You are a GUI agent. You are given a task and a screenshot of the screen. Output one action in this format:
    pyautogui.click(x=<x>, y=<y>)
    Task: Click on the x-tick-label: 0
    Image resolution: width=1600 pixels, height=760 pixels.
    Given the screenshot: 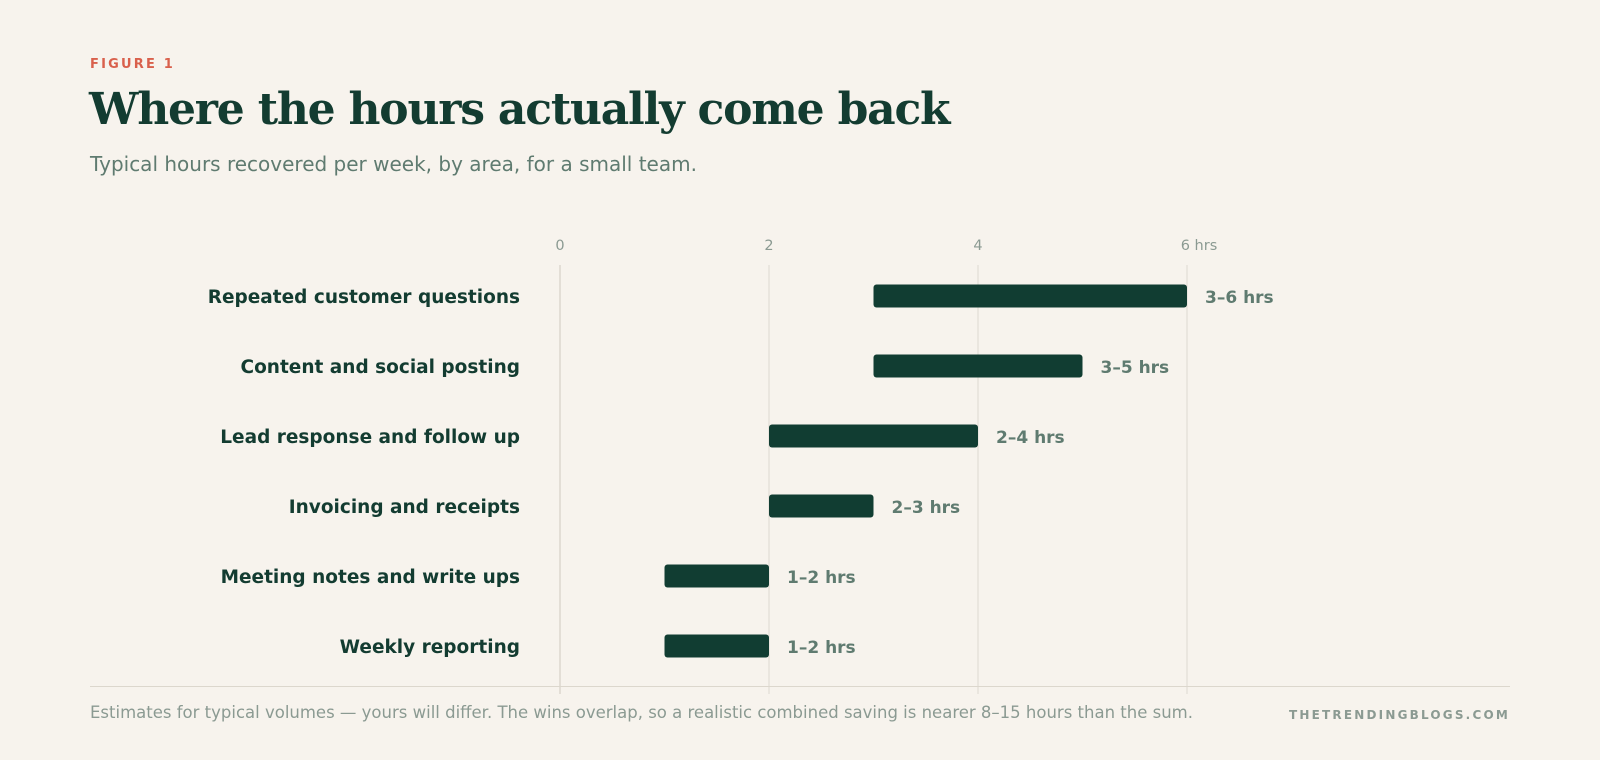 What is the action you would take?
    pyautogui.click(x=559, y=246)
    